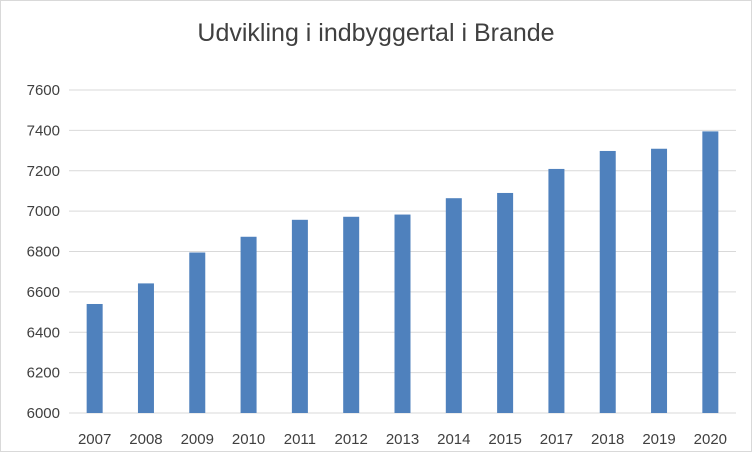  What do you see at coordinates (43, 211) in the screenshot?
I see `y-tick-label: 7000` at bounding box center [43, 211].